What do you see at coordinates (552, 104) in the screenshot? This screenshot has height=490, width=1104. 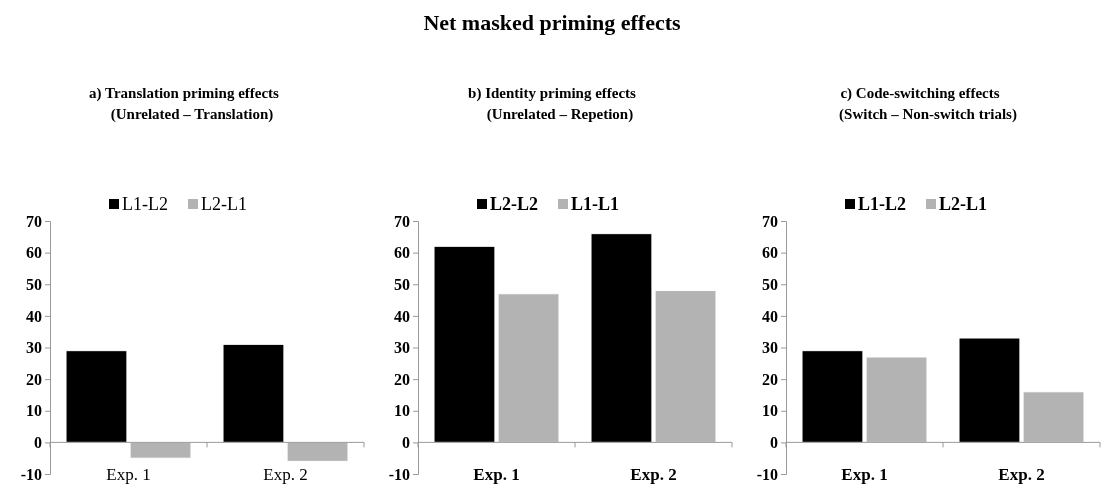 I see `chart-subtitle: b) Identity priming effects (Unrelated – Repetion)` at bounding box center [552, 104].